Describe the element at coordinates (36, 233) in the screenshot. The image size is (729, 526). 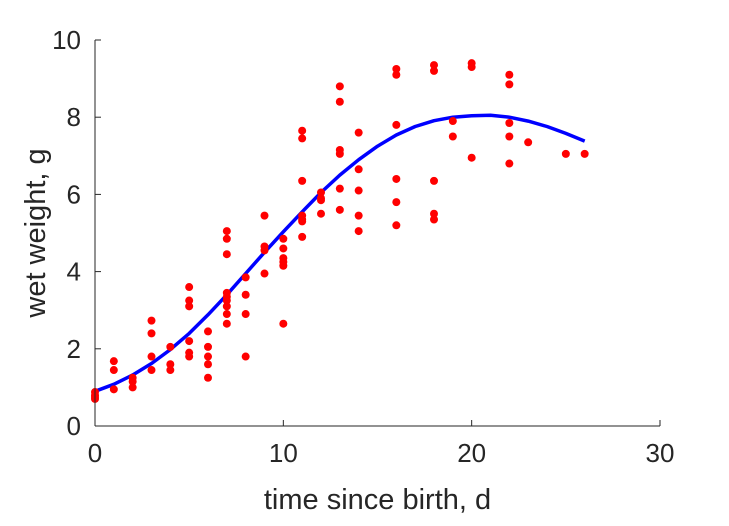
I see `y-axis-title: wet weight, g` at that location.